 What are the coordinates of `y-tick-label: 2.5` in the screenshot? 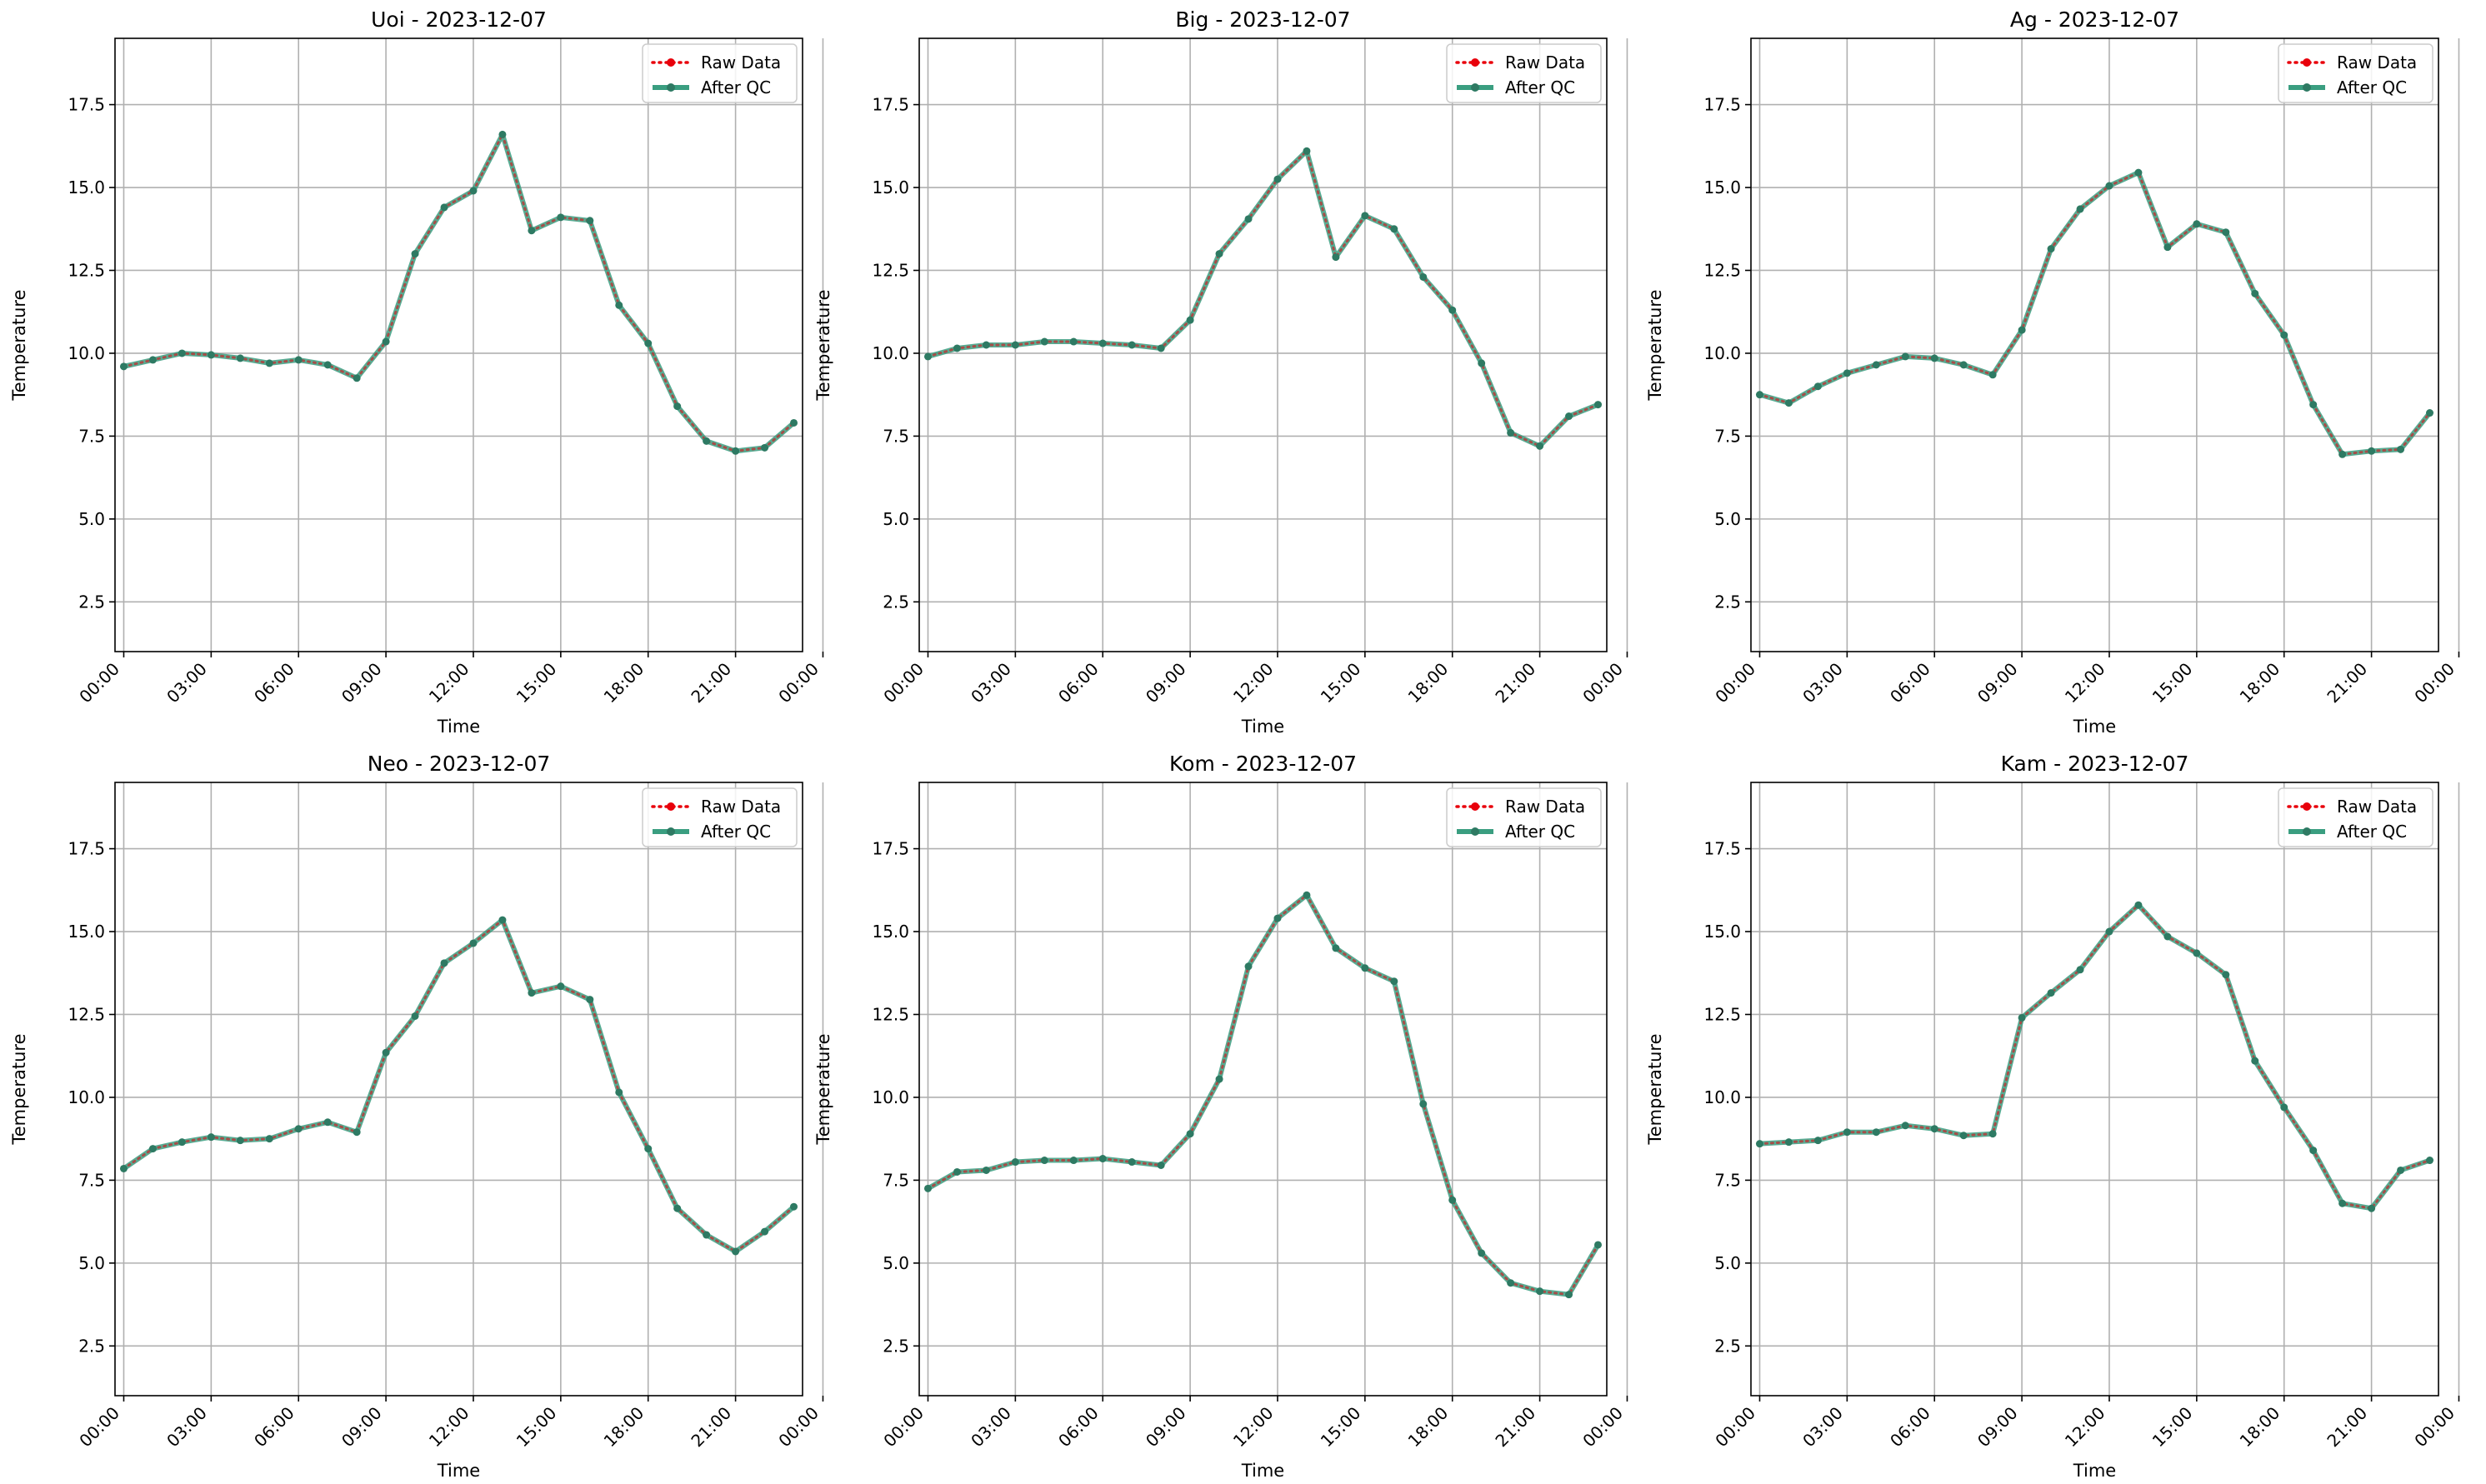 It's located at (91, 602).